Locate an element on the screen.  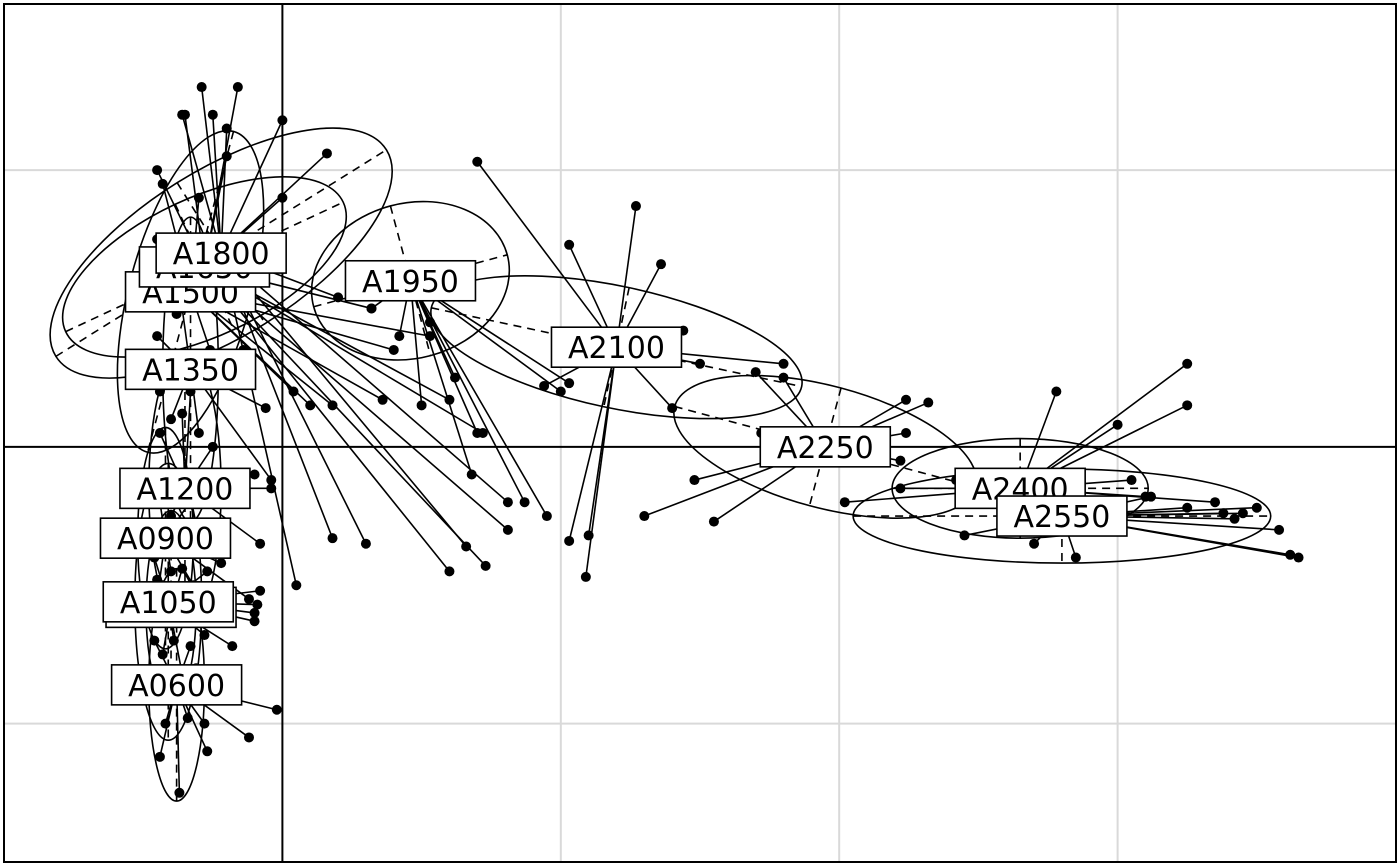
label-a2550: A2550 is located at coordinates (1061, 517).